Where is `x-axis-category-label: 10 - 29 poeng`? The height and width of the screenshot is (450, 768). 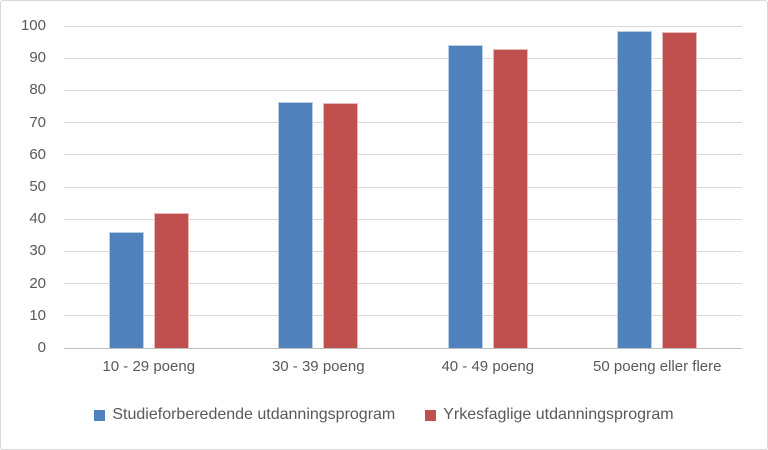
x-axis-category-label: 10 - 29 poeng is located at coordinates (149, 366).